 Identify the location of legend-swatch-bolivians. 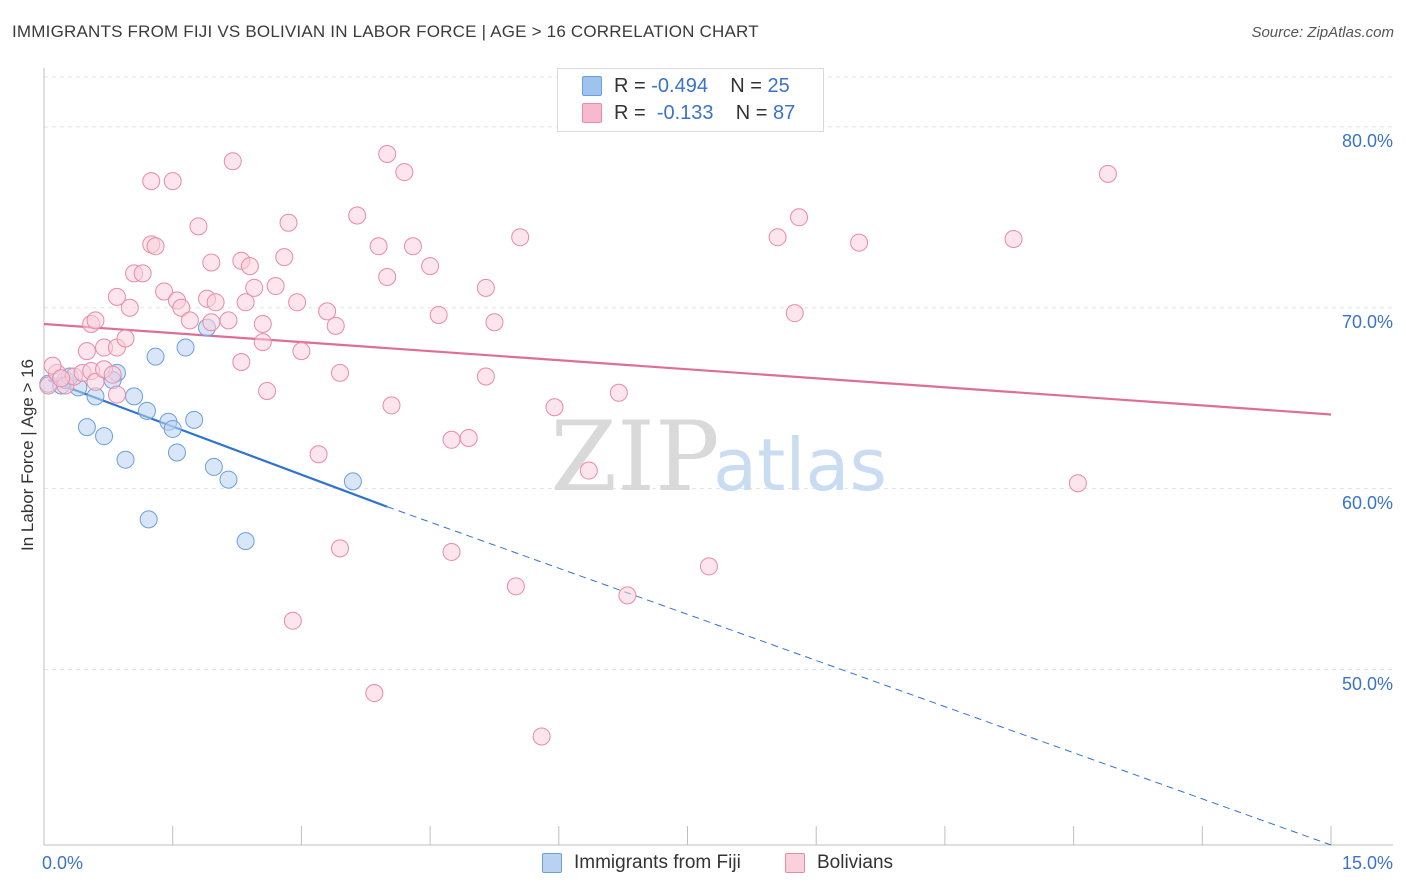
(592, 113).